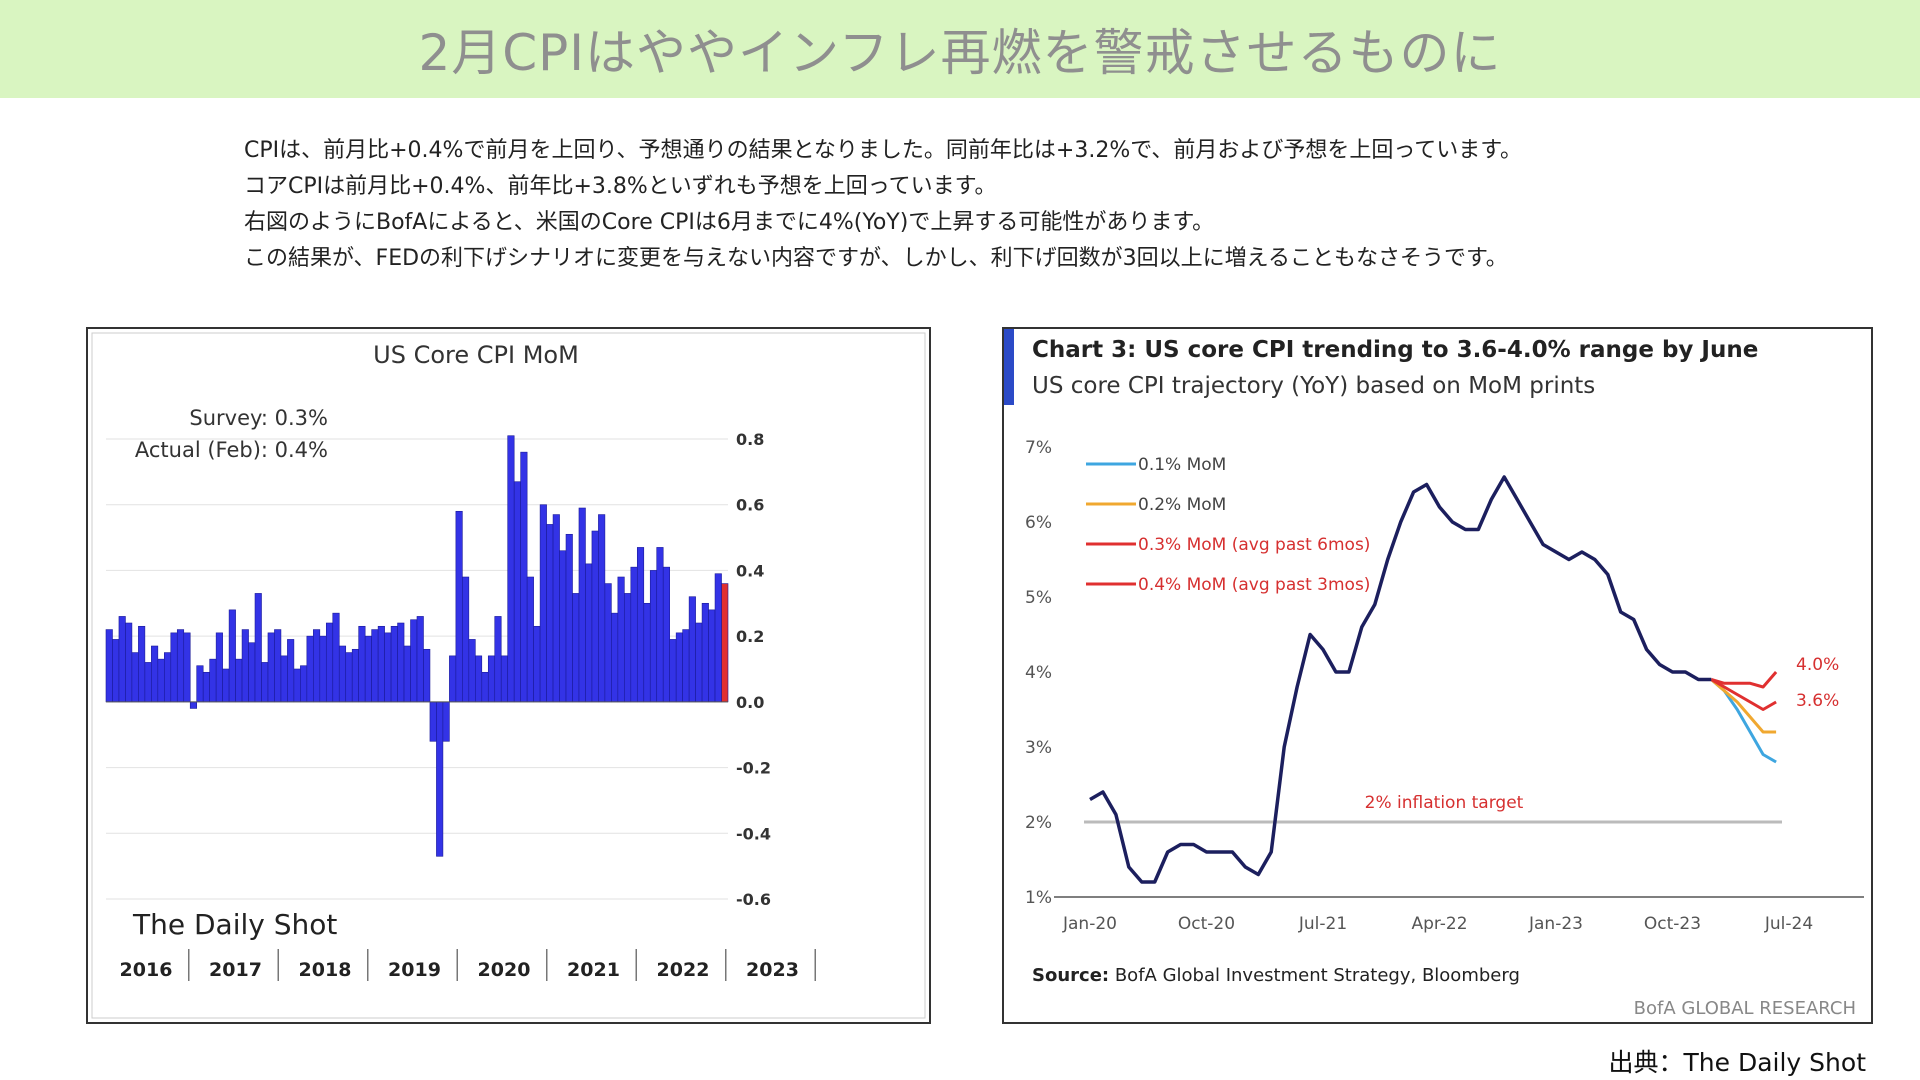 The height and width of the screenshot is (1080, 1920). What do you see at coordinates (753, 768) in the screenshot?
I see `y-tick-label: -0.2` at bounding box center [753, 768].